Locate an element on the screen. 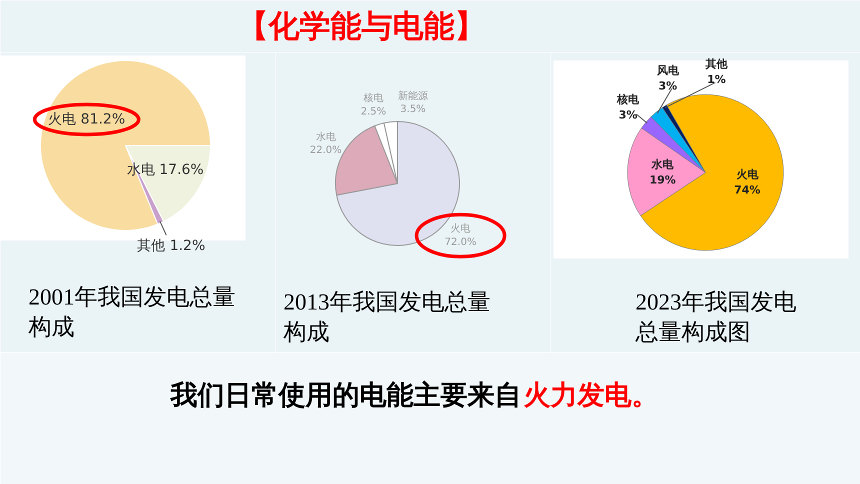  data-label: 22.0% is located at coordinates (326, 150).